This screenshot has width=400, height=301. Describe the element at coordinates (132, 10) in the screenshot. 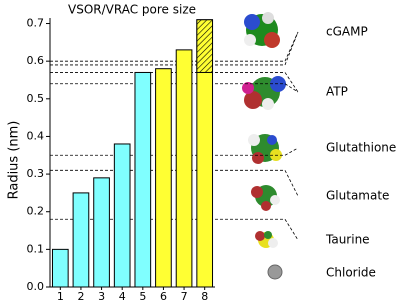

I see `chart-title: VSOR/VRAC pore size` at that location.